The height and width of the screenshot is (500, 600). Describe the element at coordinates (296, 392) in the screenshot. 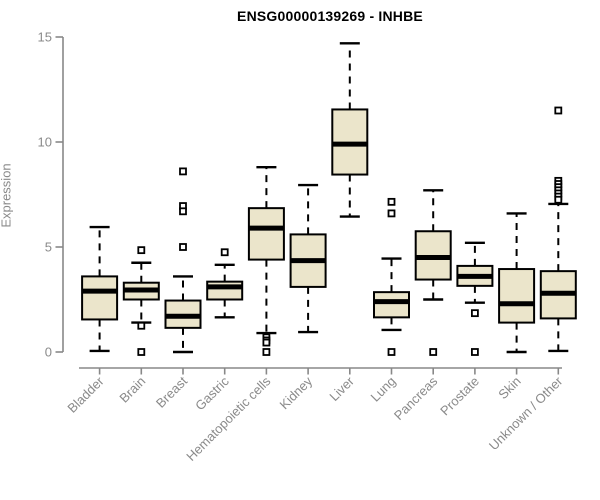

I see `x-axis-category-label: Kidney` at that location.